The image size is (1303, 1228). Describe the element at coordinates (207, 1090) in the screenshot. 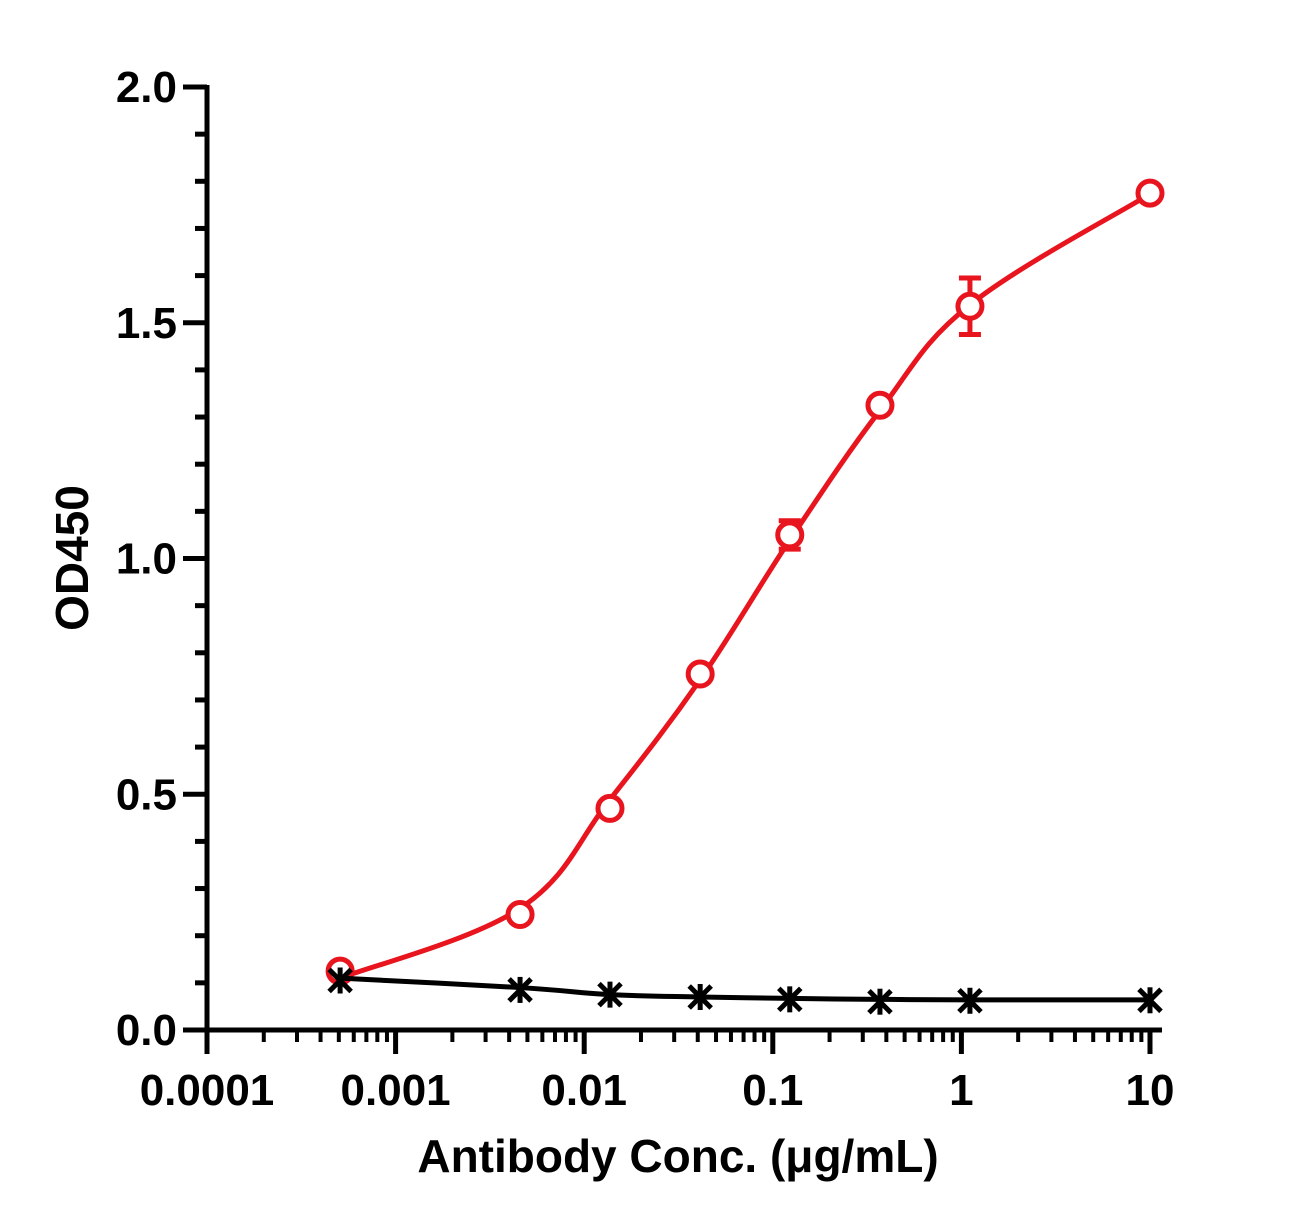

I see `x-tick-label: 0.0001` at that location.